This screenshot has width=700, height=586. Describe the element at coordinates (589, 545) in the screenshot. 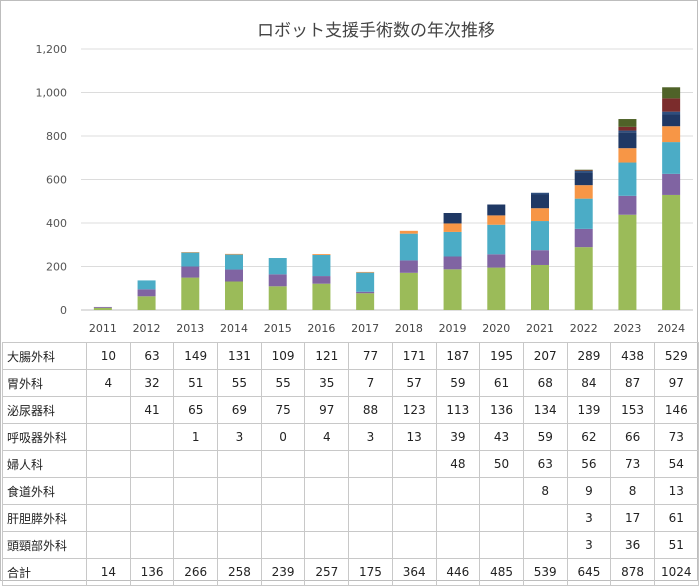

I see `table-cell: 3` at that location.